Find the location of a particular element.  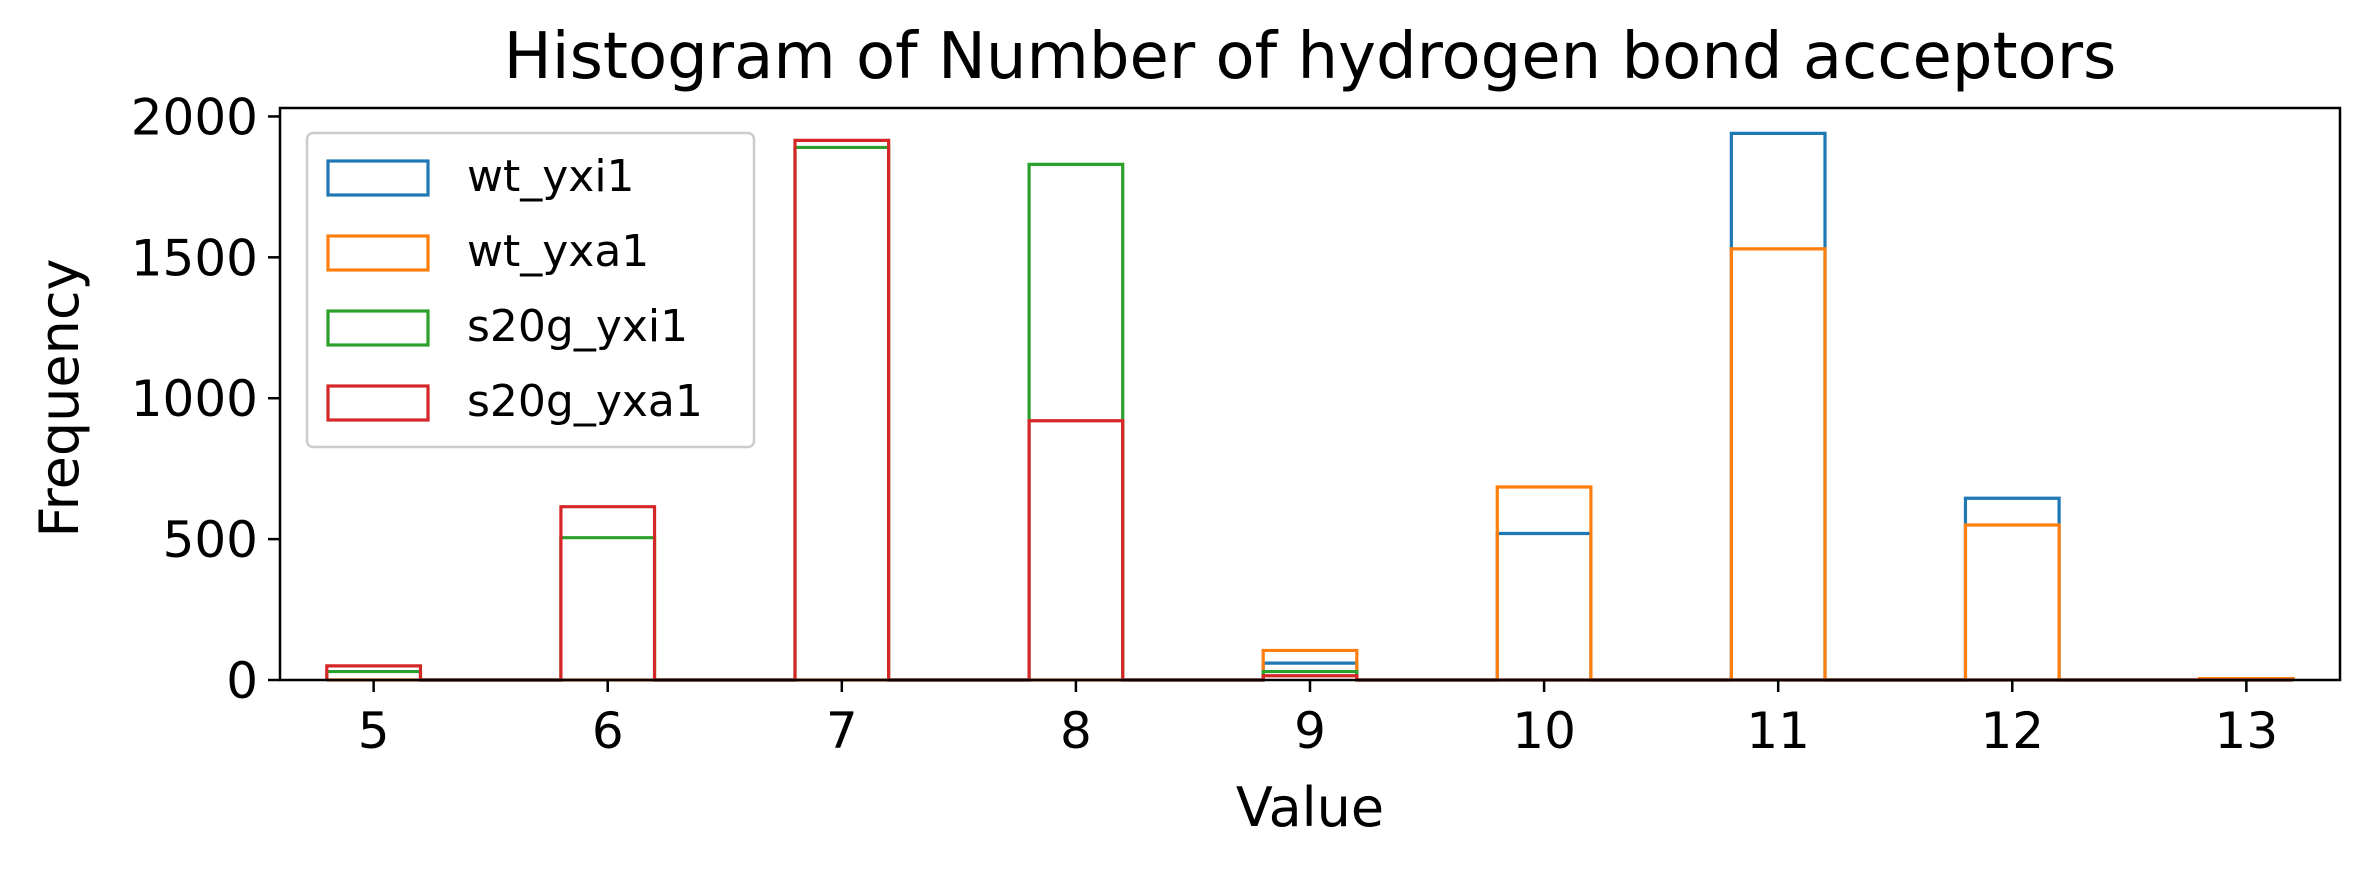

y-tick-label: 1500 is located at coordinates (194, 258).